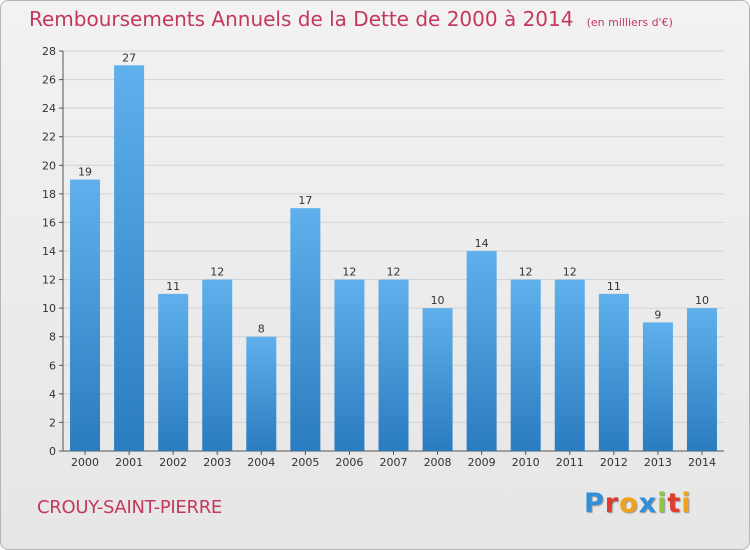  I want to click on chart-unit: (en milliers d'€), so click(629, 22).